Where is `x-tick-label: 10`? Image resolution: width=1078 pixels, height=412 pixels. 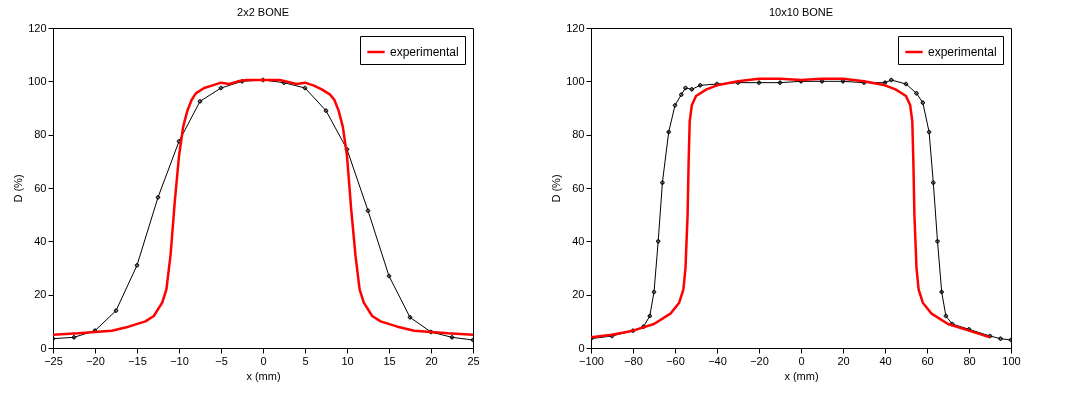
x-tick-label: 10 is located at coordinates (347, 360).